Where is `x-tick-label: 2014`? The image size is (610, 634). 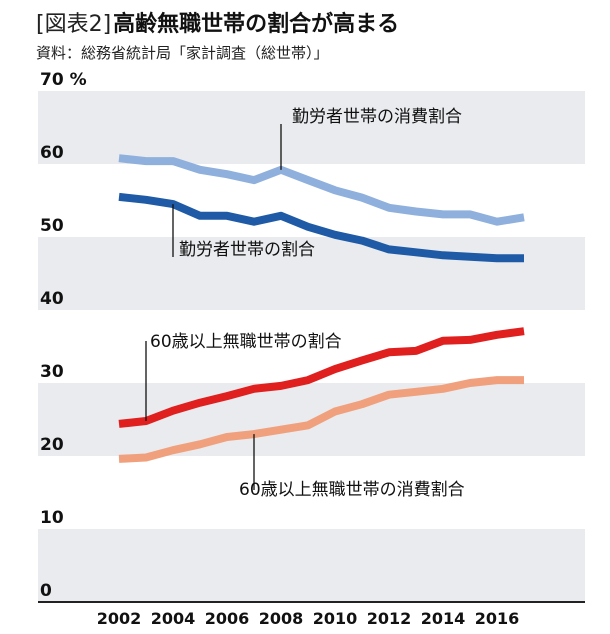 x-tick-label: 2014 is located at coordinates (443, 618).